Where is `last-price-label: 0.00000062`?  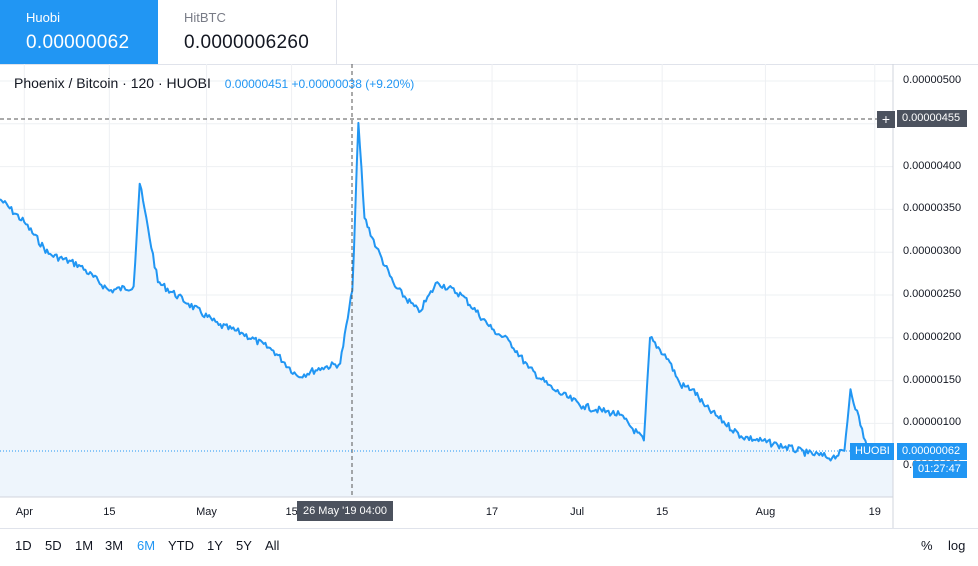 last-price-label: 0.00000062 is located at coordinates (932, 451).